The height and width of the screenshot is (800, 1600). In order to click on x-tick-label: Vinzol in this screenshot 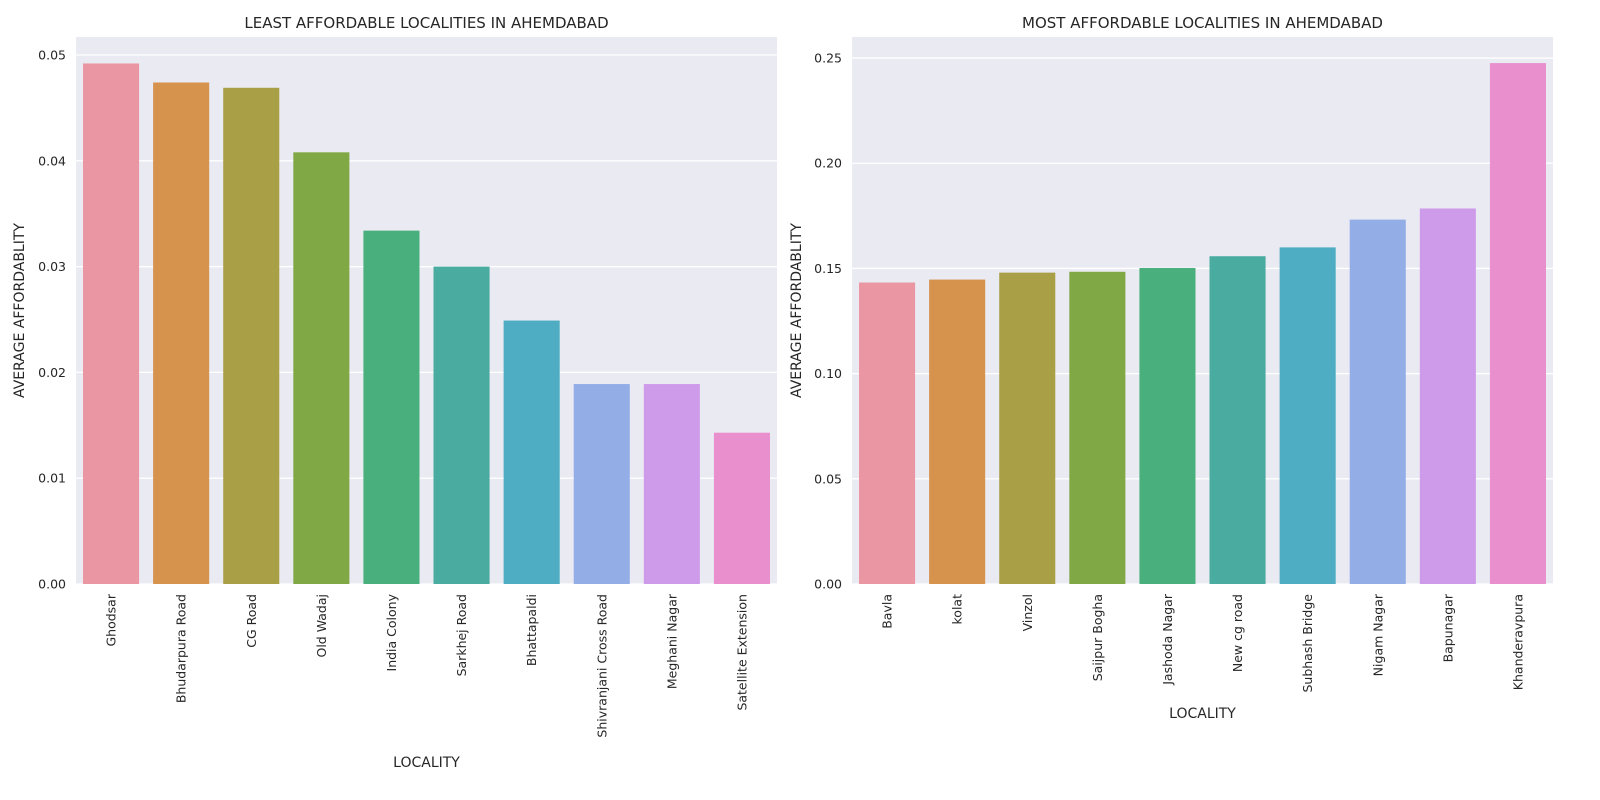, I will do `click(1027, 612)`.